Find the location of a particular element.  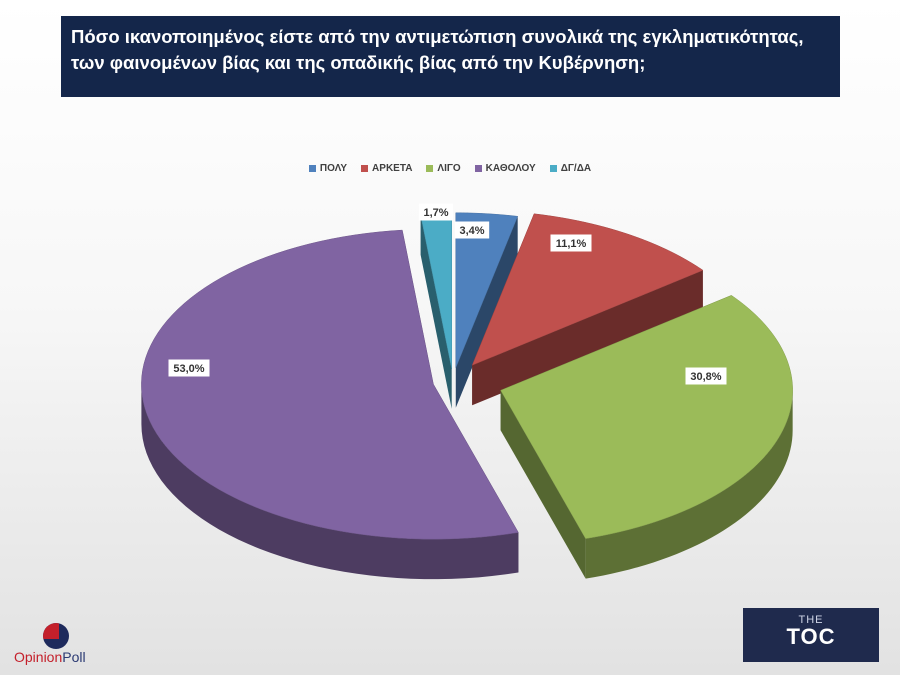

legend-label-1: ΑΡΚΕΤΑ is located at coordinates (392, 168).